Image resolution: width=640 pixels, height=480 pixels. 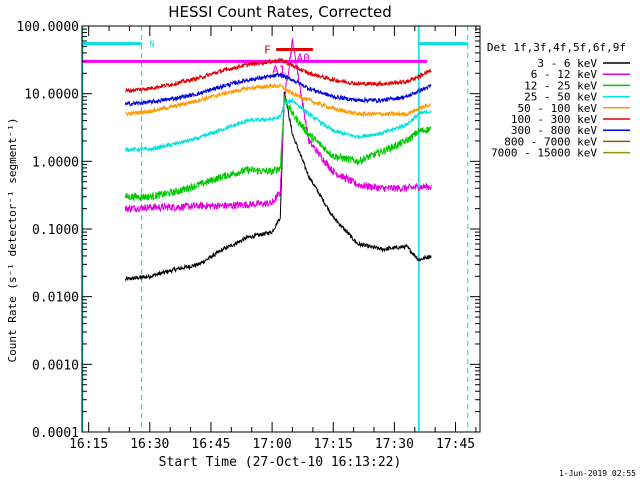 I want to click on x-tick-label: 17:30, so click(x=394, y=444).